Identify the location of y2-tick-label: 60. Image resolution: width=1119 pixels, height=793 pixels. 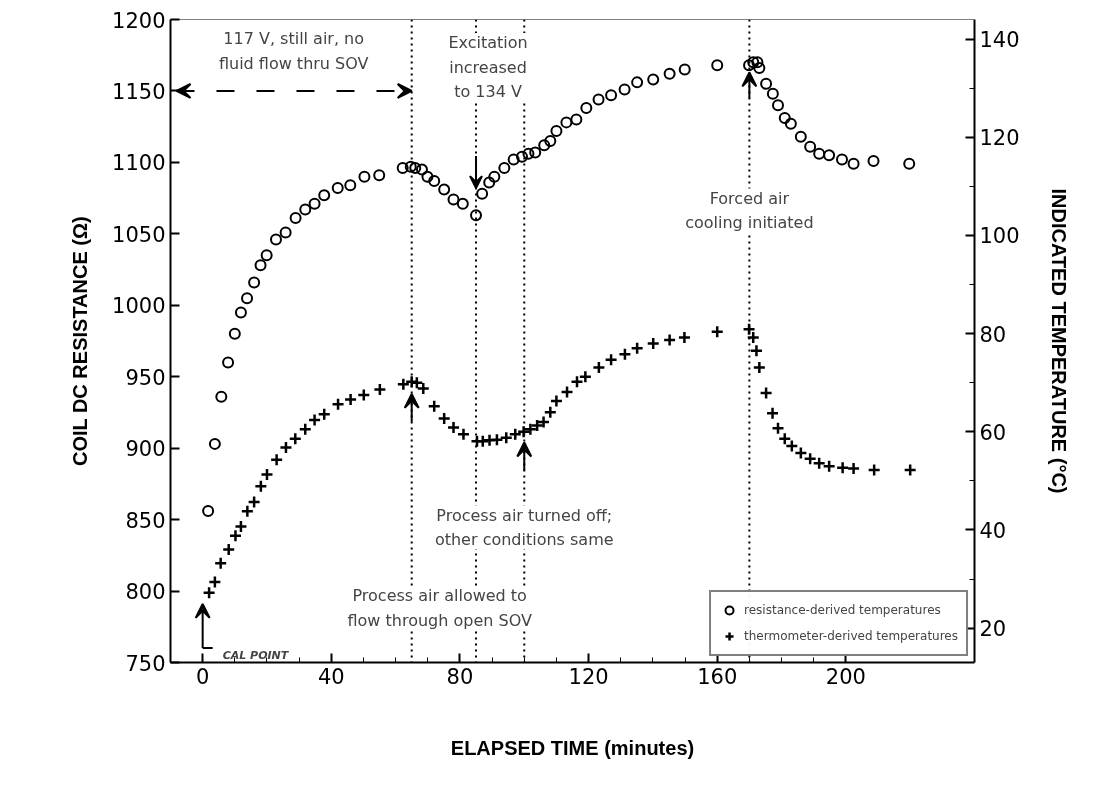
(993, 432).